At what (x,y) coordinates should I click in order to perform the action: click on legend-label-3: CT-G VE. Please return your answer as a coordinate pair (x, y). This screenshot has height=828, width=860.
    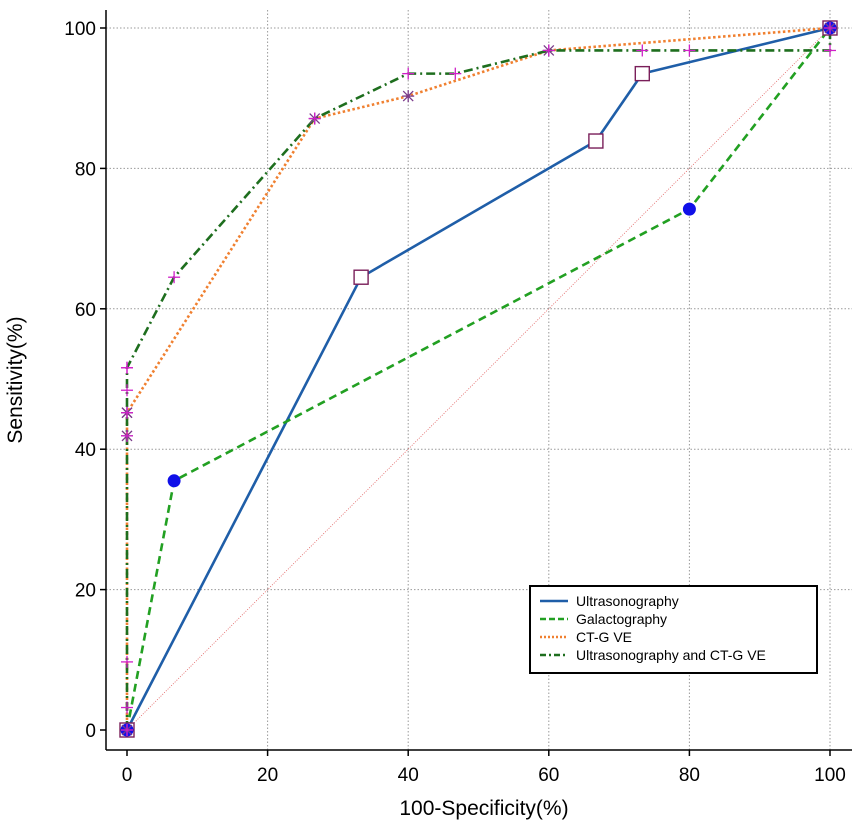
    Looking at the image, I should click on (604, 637).